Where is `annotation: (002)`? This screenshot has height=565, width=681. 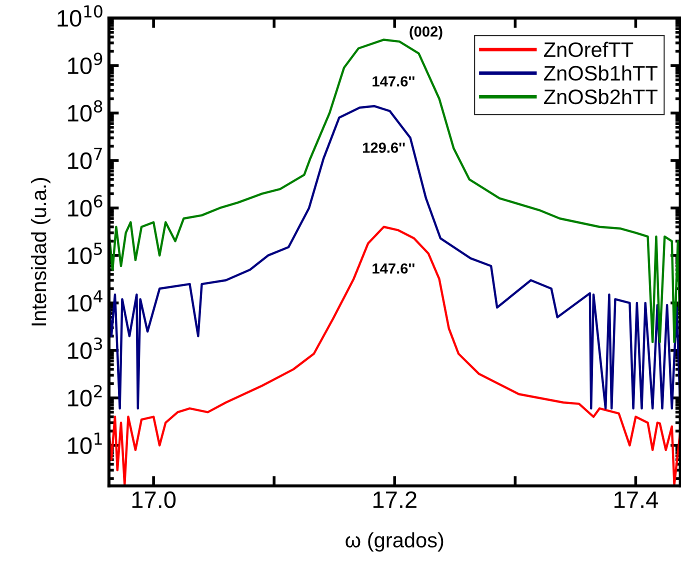
annotation: (002) is located at coordinates (426, 33).